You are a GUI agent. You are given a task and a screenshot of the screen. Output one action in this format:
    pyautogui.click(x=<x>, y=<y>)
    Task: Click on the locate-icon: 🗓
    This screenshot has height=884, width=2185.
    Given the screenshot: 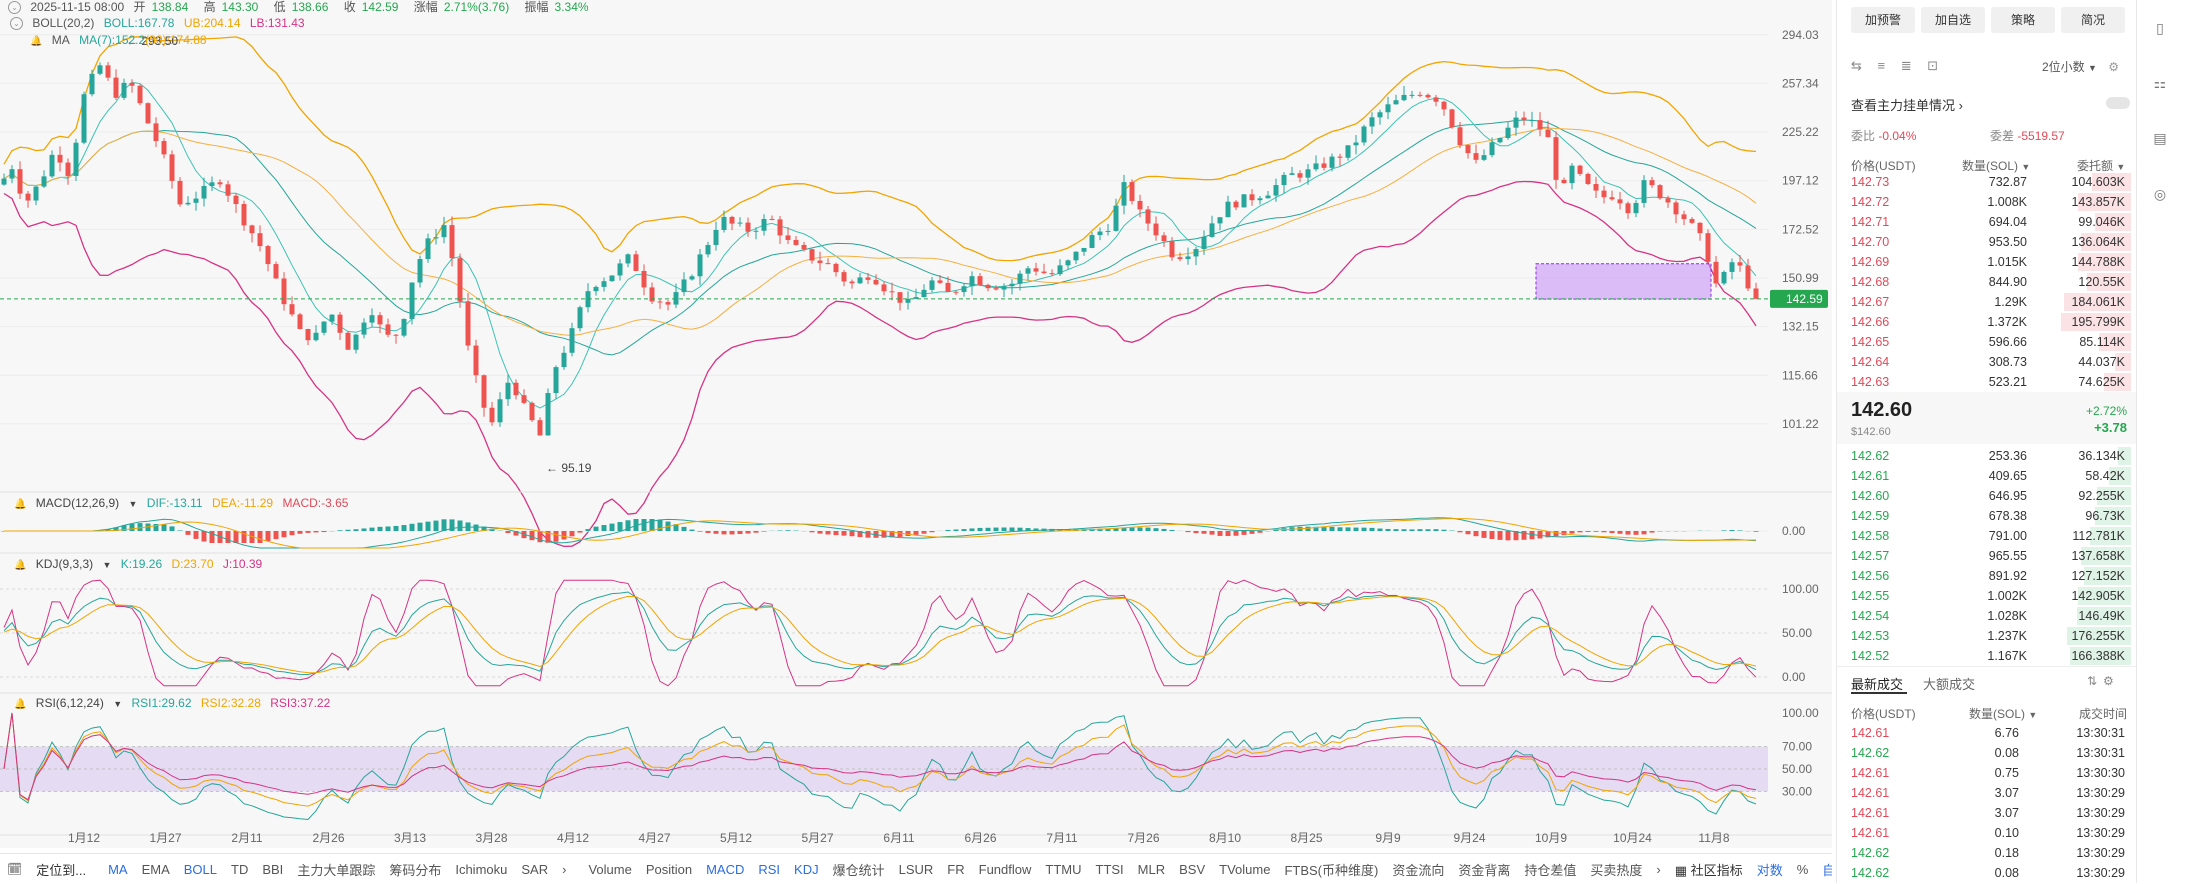 What is the action you would take?
    pyautogui.click(x=14, y=869)
    